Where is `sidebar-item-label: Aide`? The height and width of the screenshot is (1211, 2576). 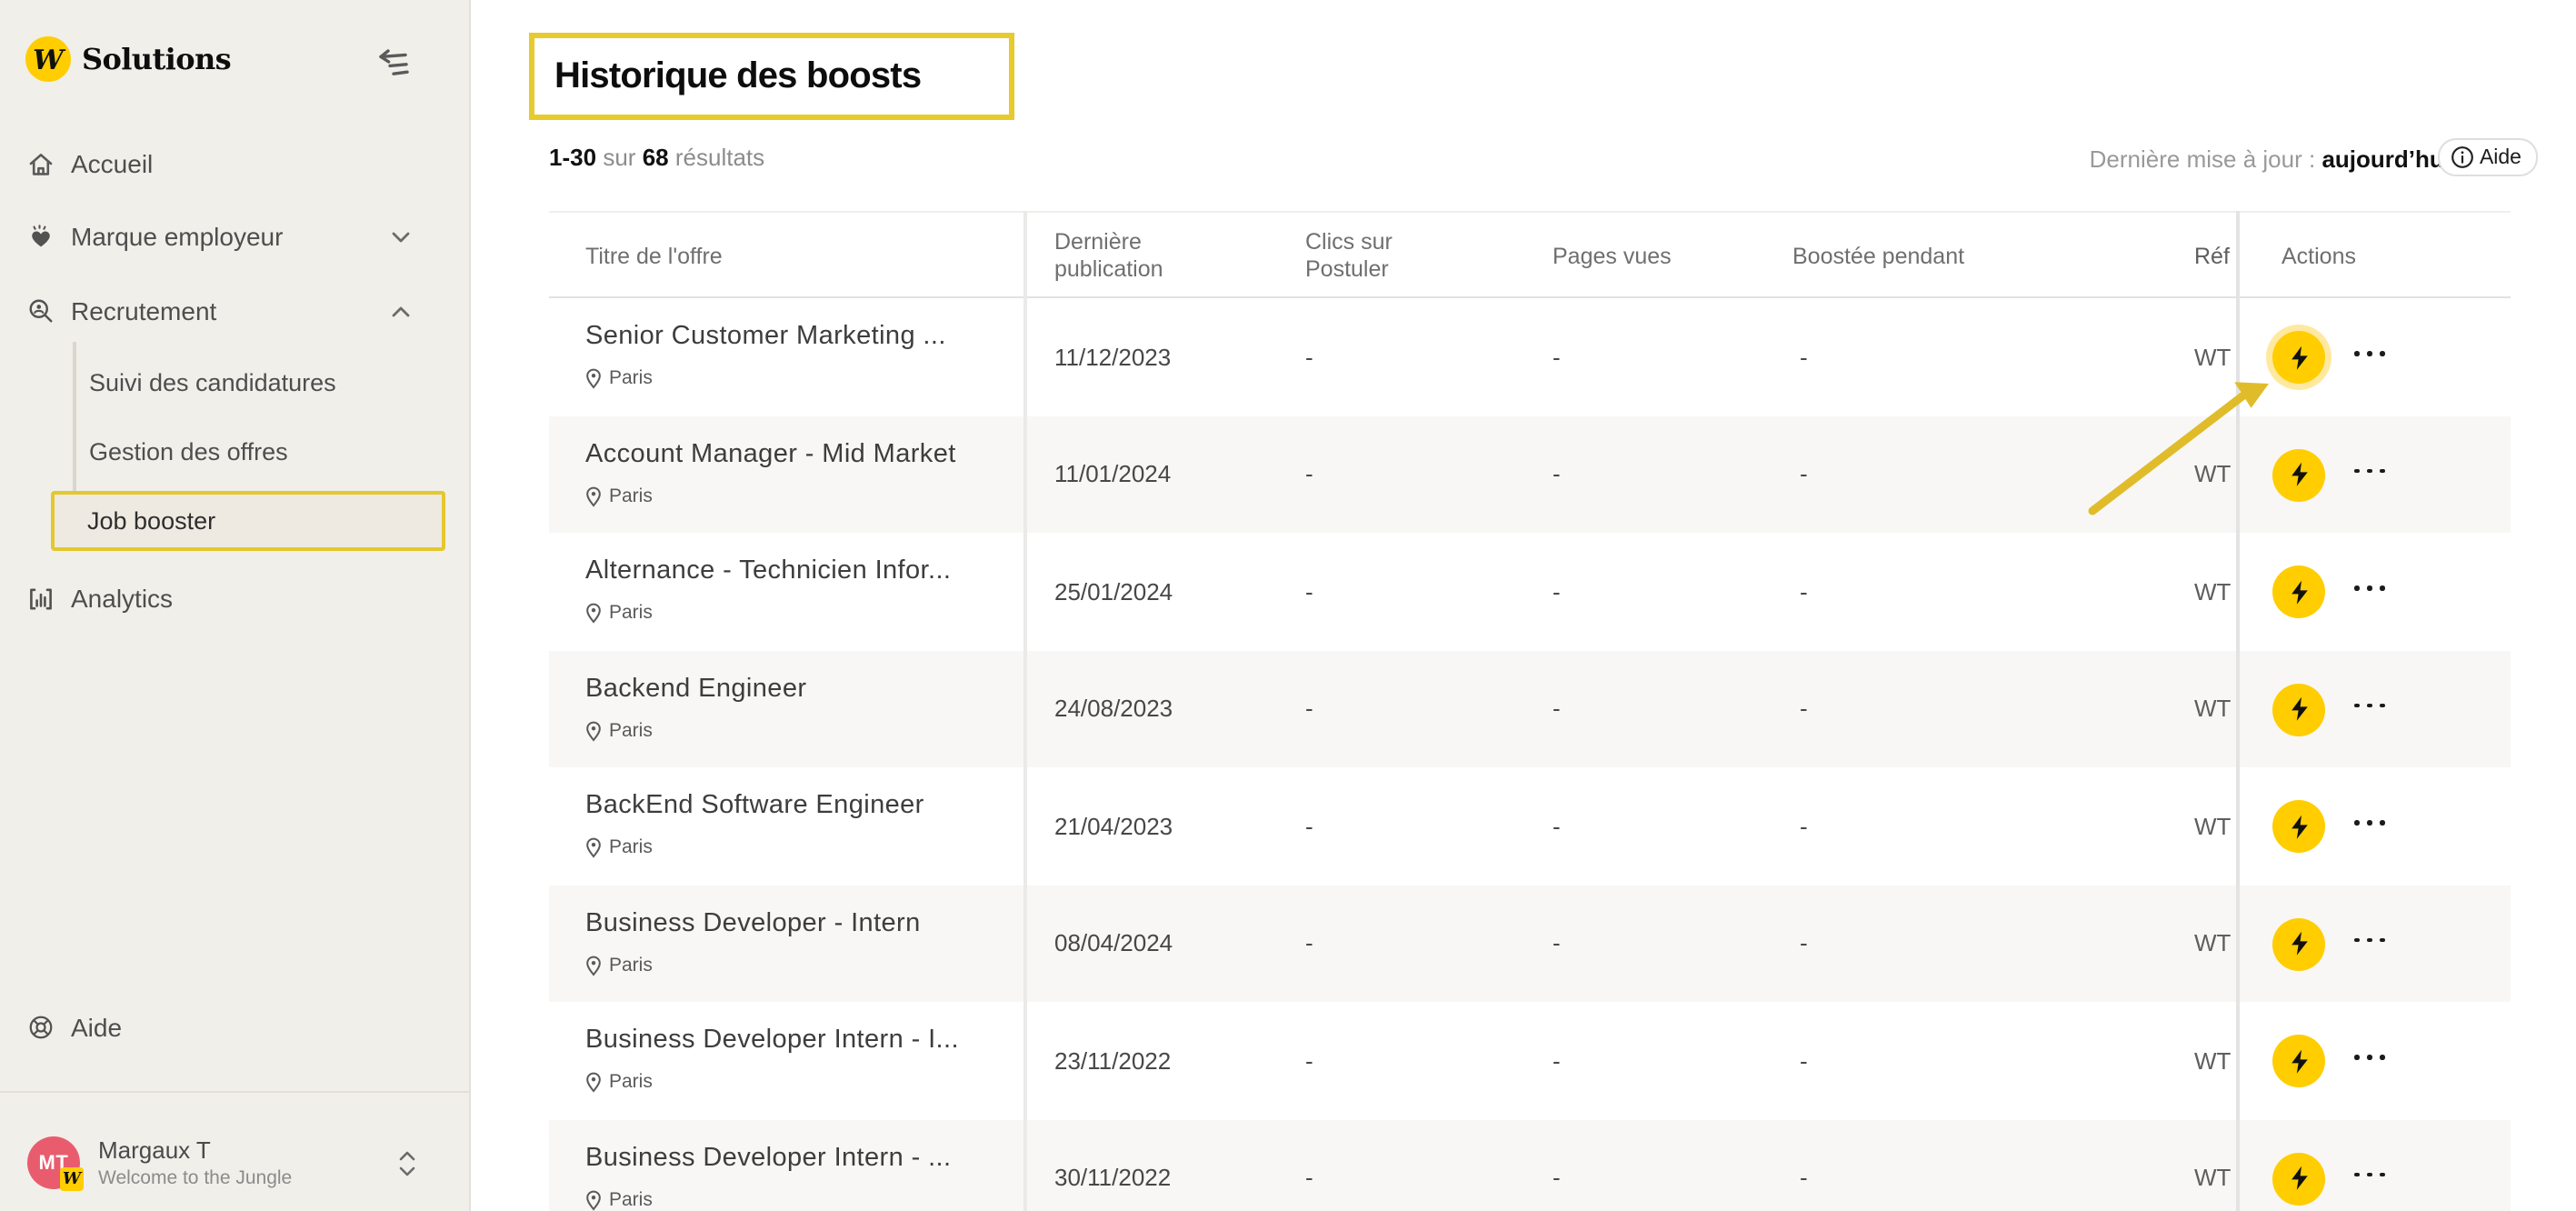
sidebar-item-label: Aide is located at coordinates (97, 1027).